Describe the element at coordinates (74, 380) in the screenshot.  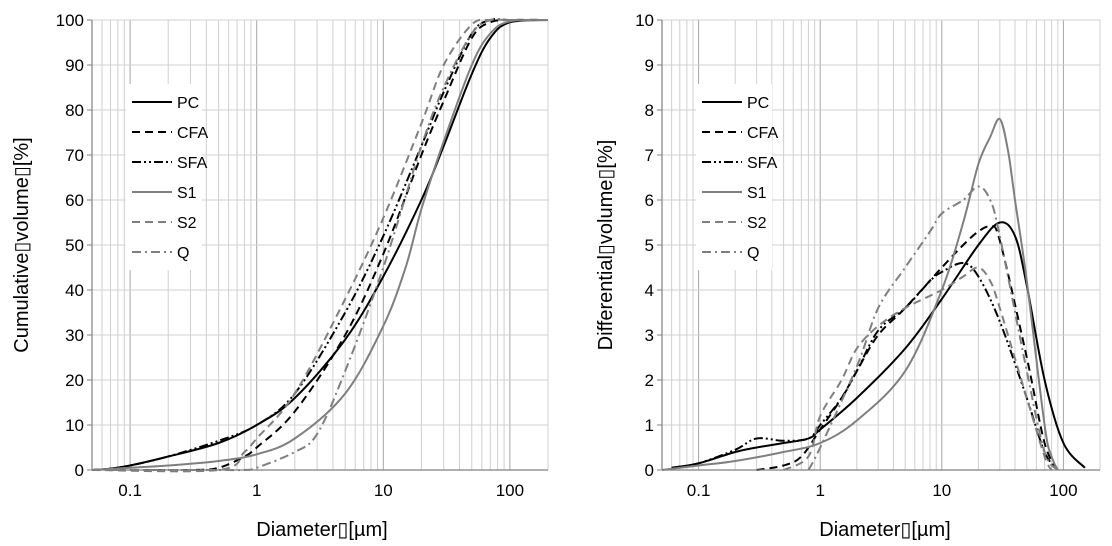
I see `y-tick-label: 20` at that location.